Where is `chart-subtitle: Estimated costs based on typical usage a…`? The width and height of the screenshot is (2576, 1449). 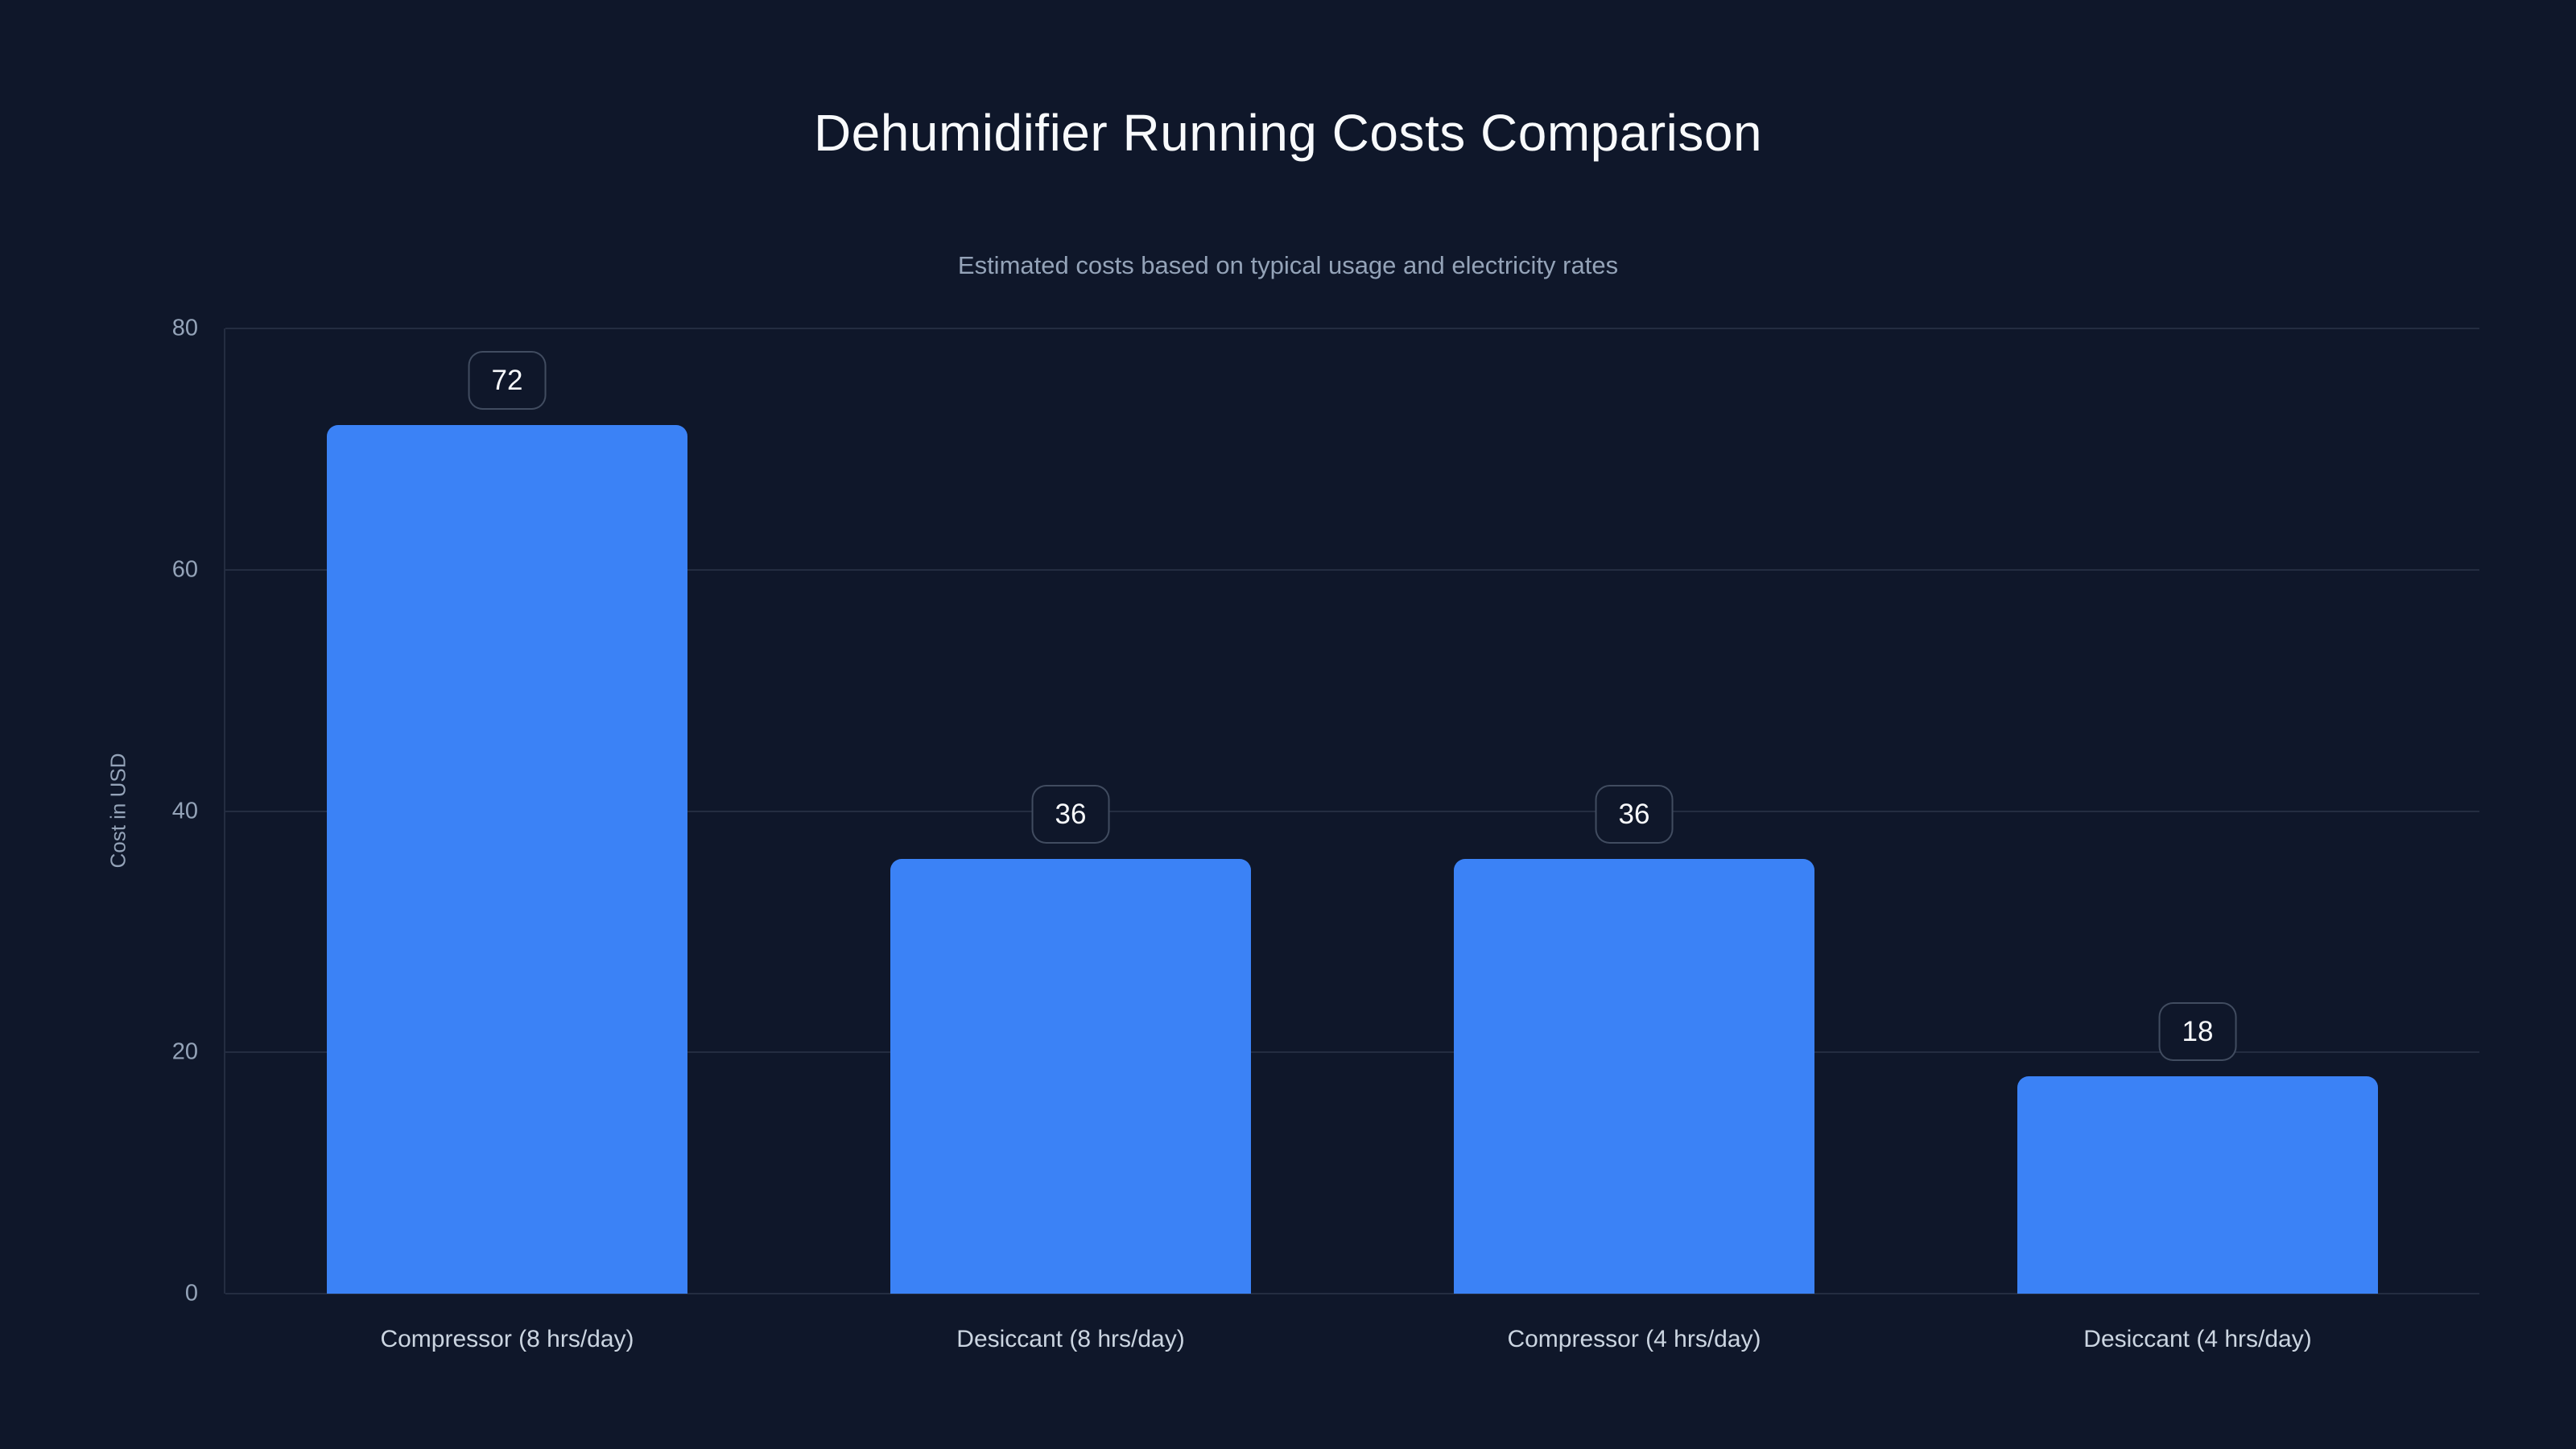
chart-subtitle: Estimated costs based on typical usage a… is located at coordinates (1288, 265).